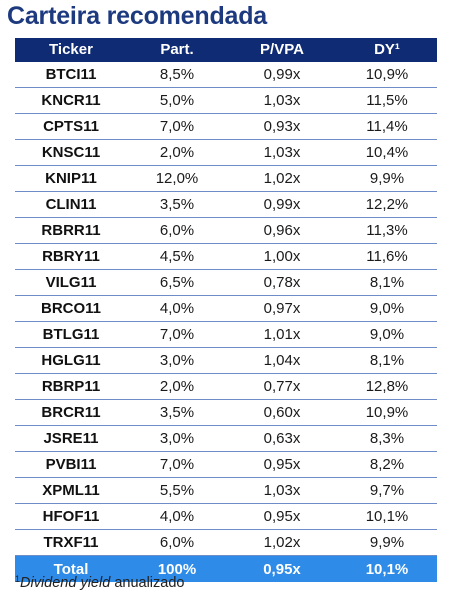  I want to click on table-row: CPTS11 7,0% 0,93x 11,4%, so click(226, 127).